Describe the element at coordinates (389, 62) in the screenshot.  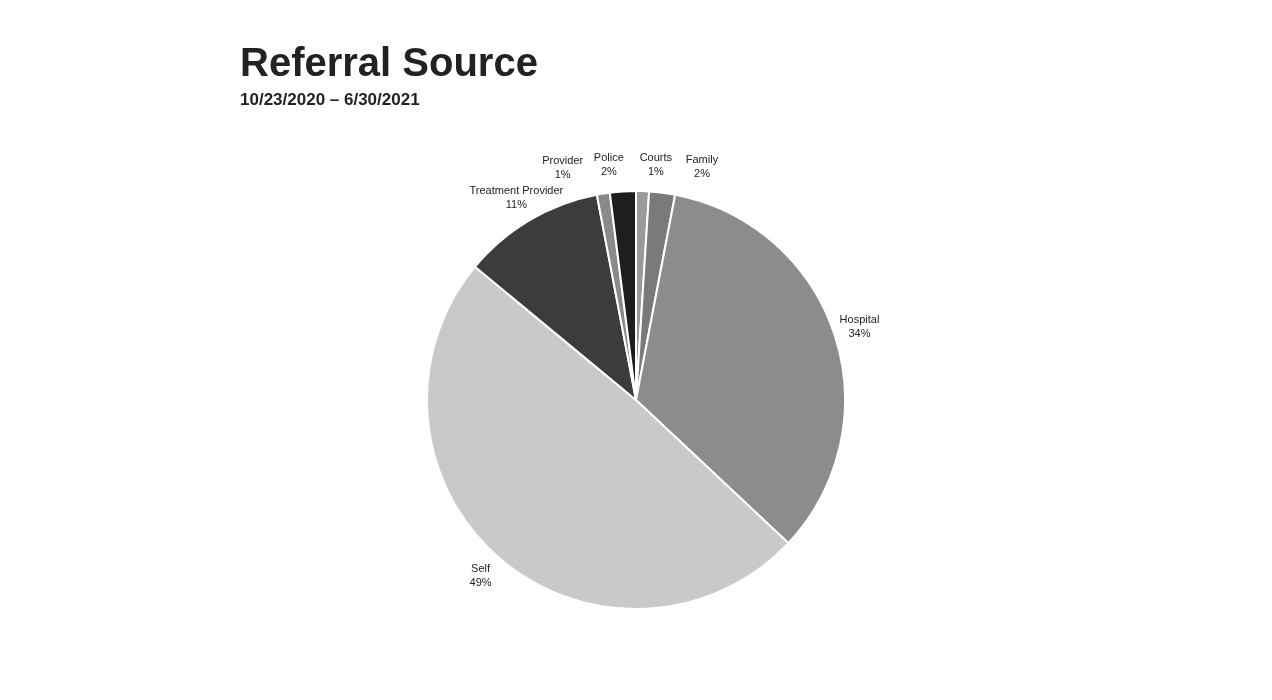
I see `chart-title: Referral Source` at that location.